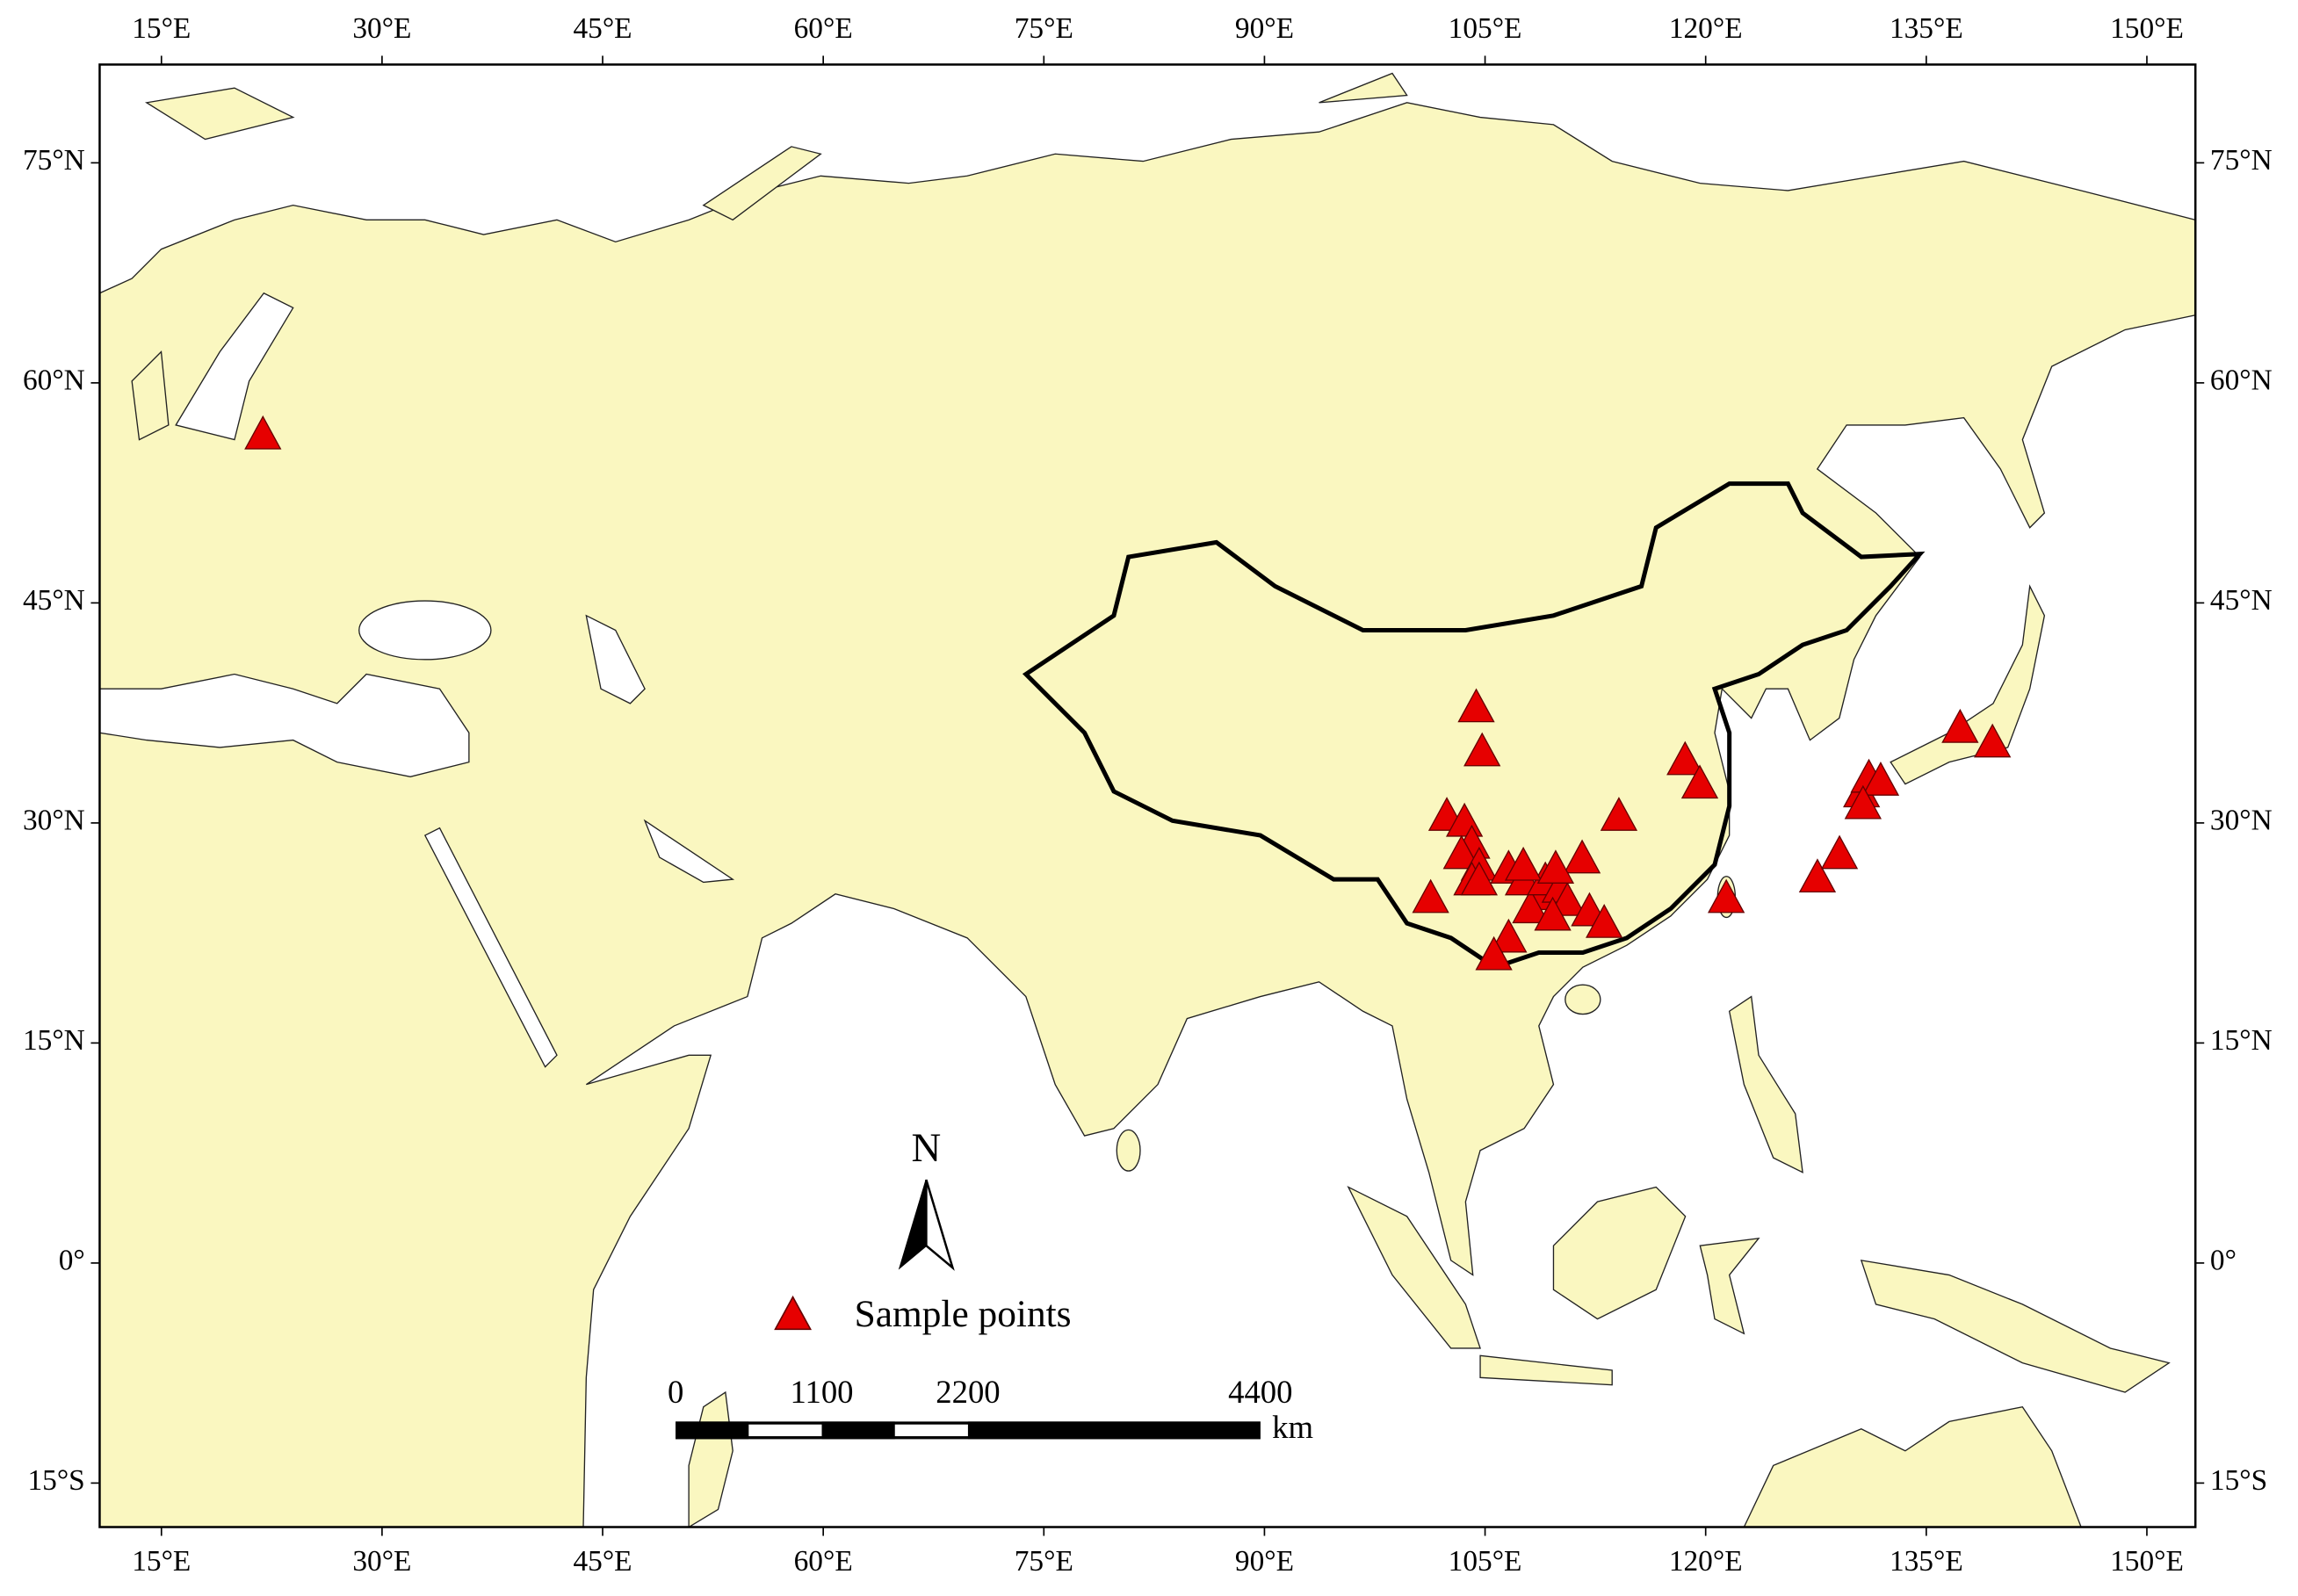 Image resolution: width=2298 pixels, height=1596 pixels. I want to click on novaya-zemlya, so click(762, 184).